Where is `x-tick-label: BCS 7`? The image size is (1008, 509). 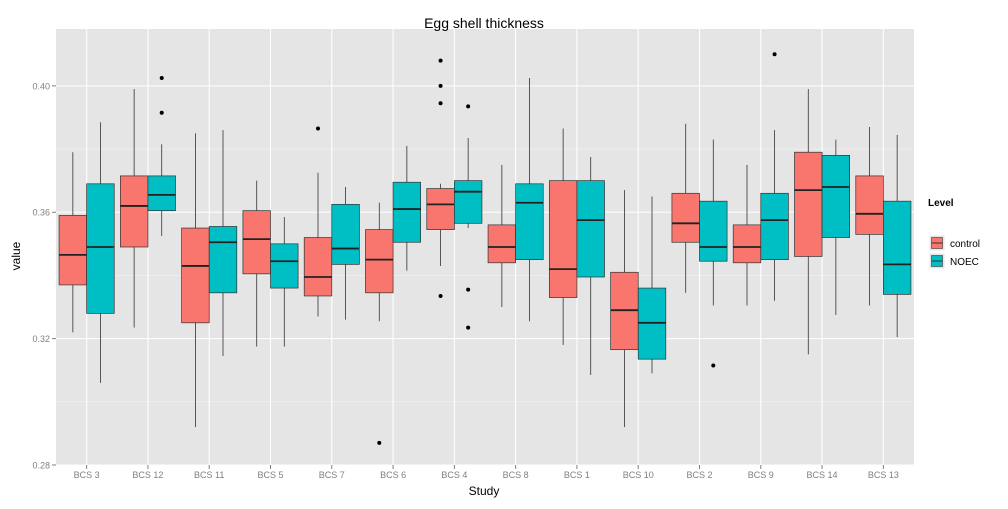 x-tick-label: BCS 7 is located at coordinates (332, 475).